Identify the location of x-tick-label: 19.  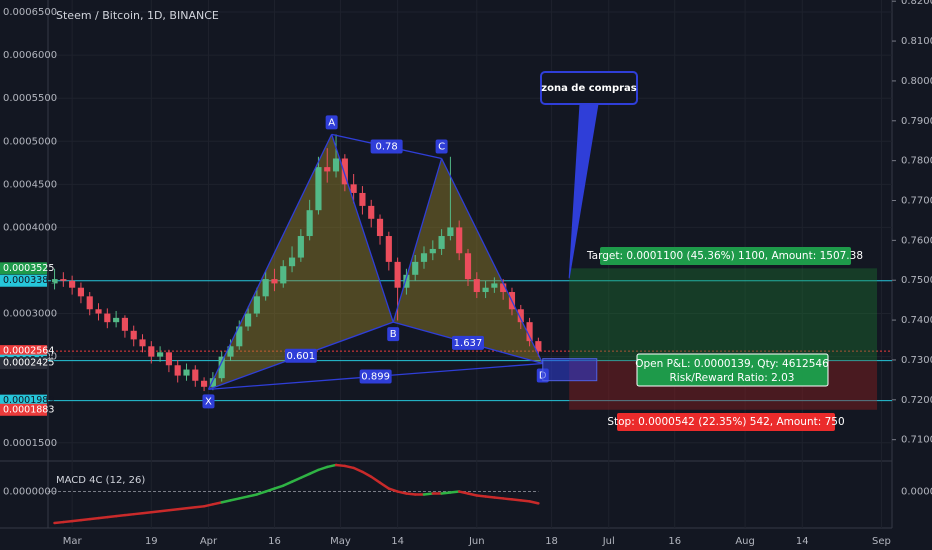
(151, 541).